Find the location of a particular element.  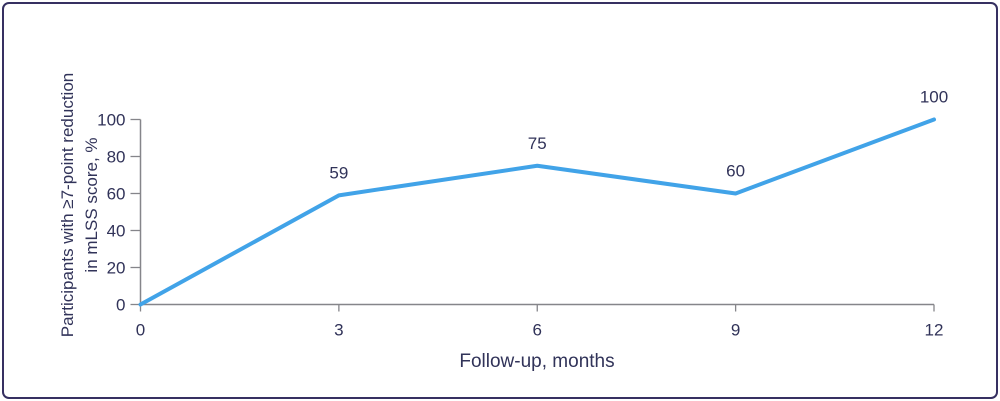

x-tick-label: 9 is located at coordinates (735, 330).